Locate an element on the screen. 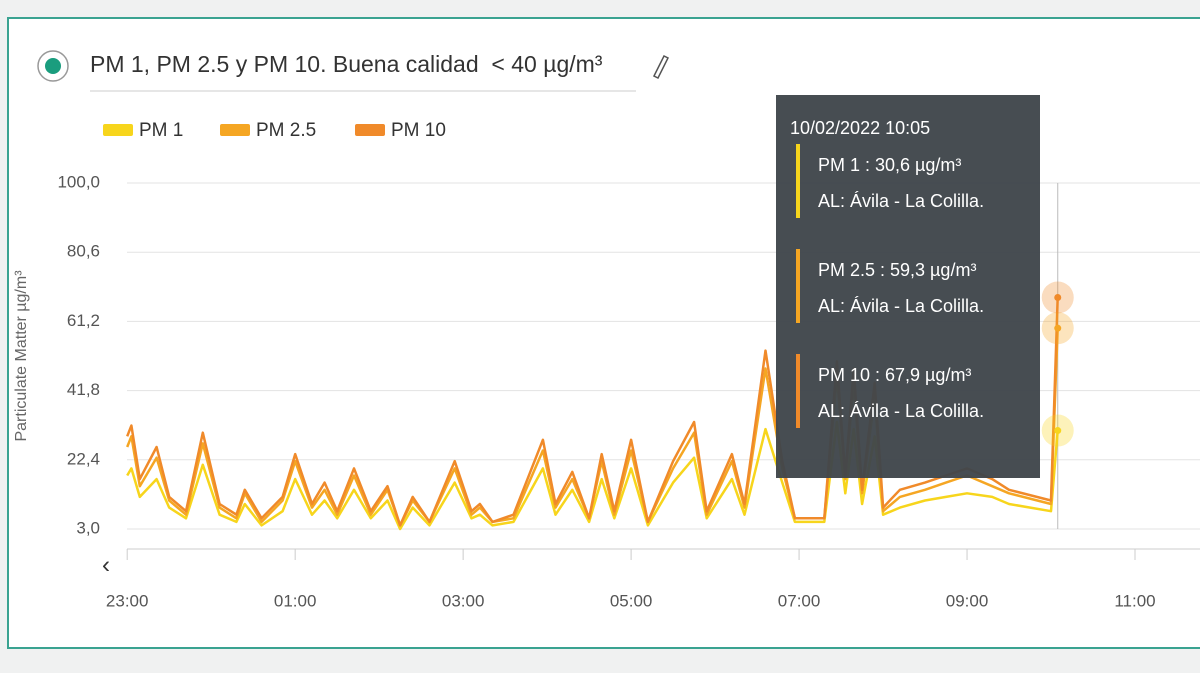  y-tick-label: 100,0 is located at coordinates (78, 181).